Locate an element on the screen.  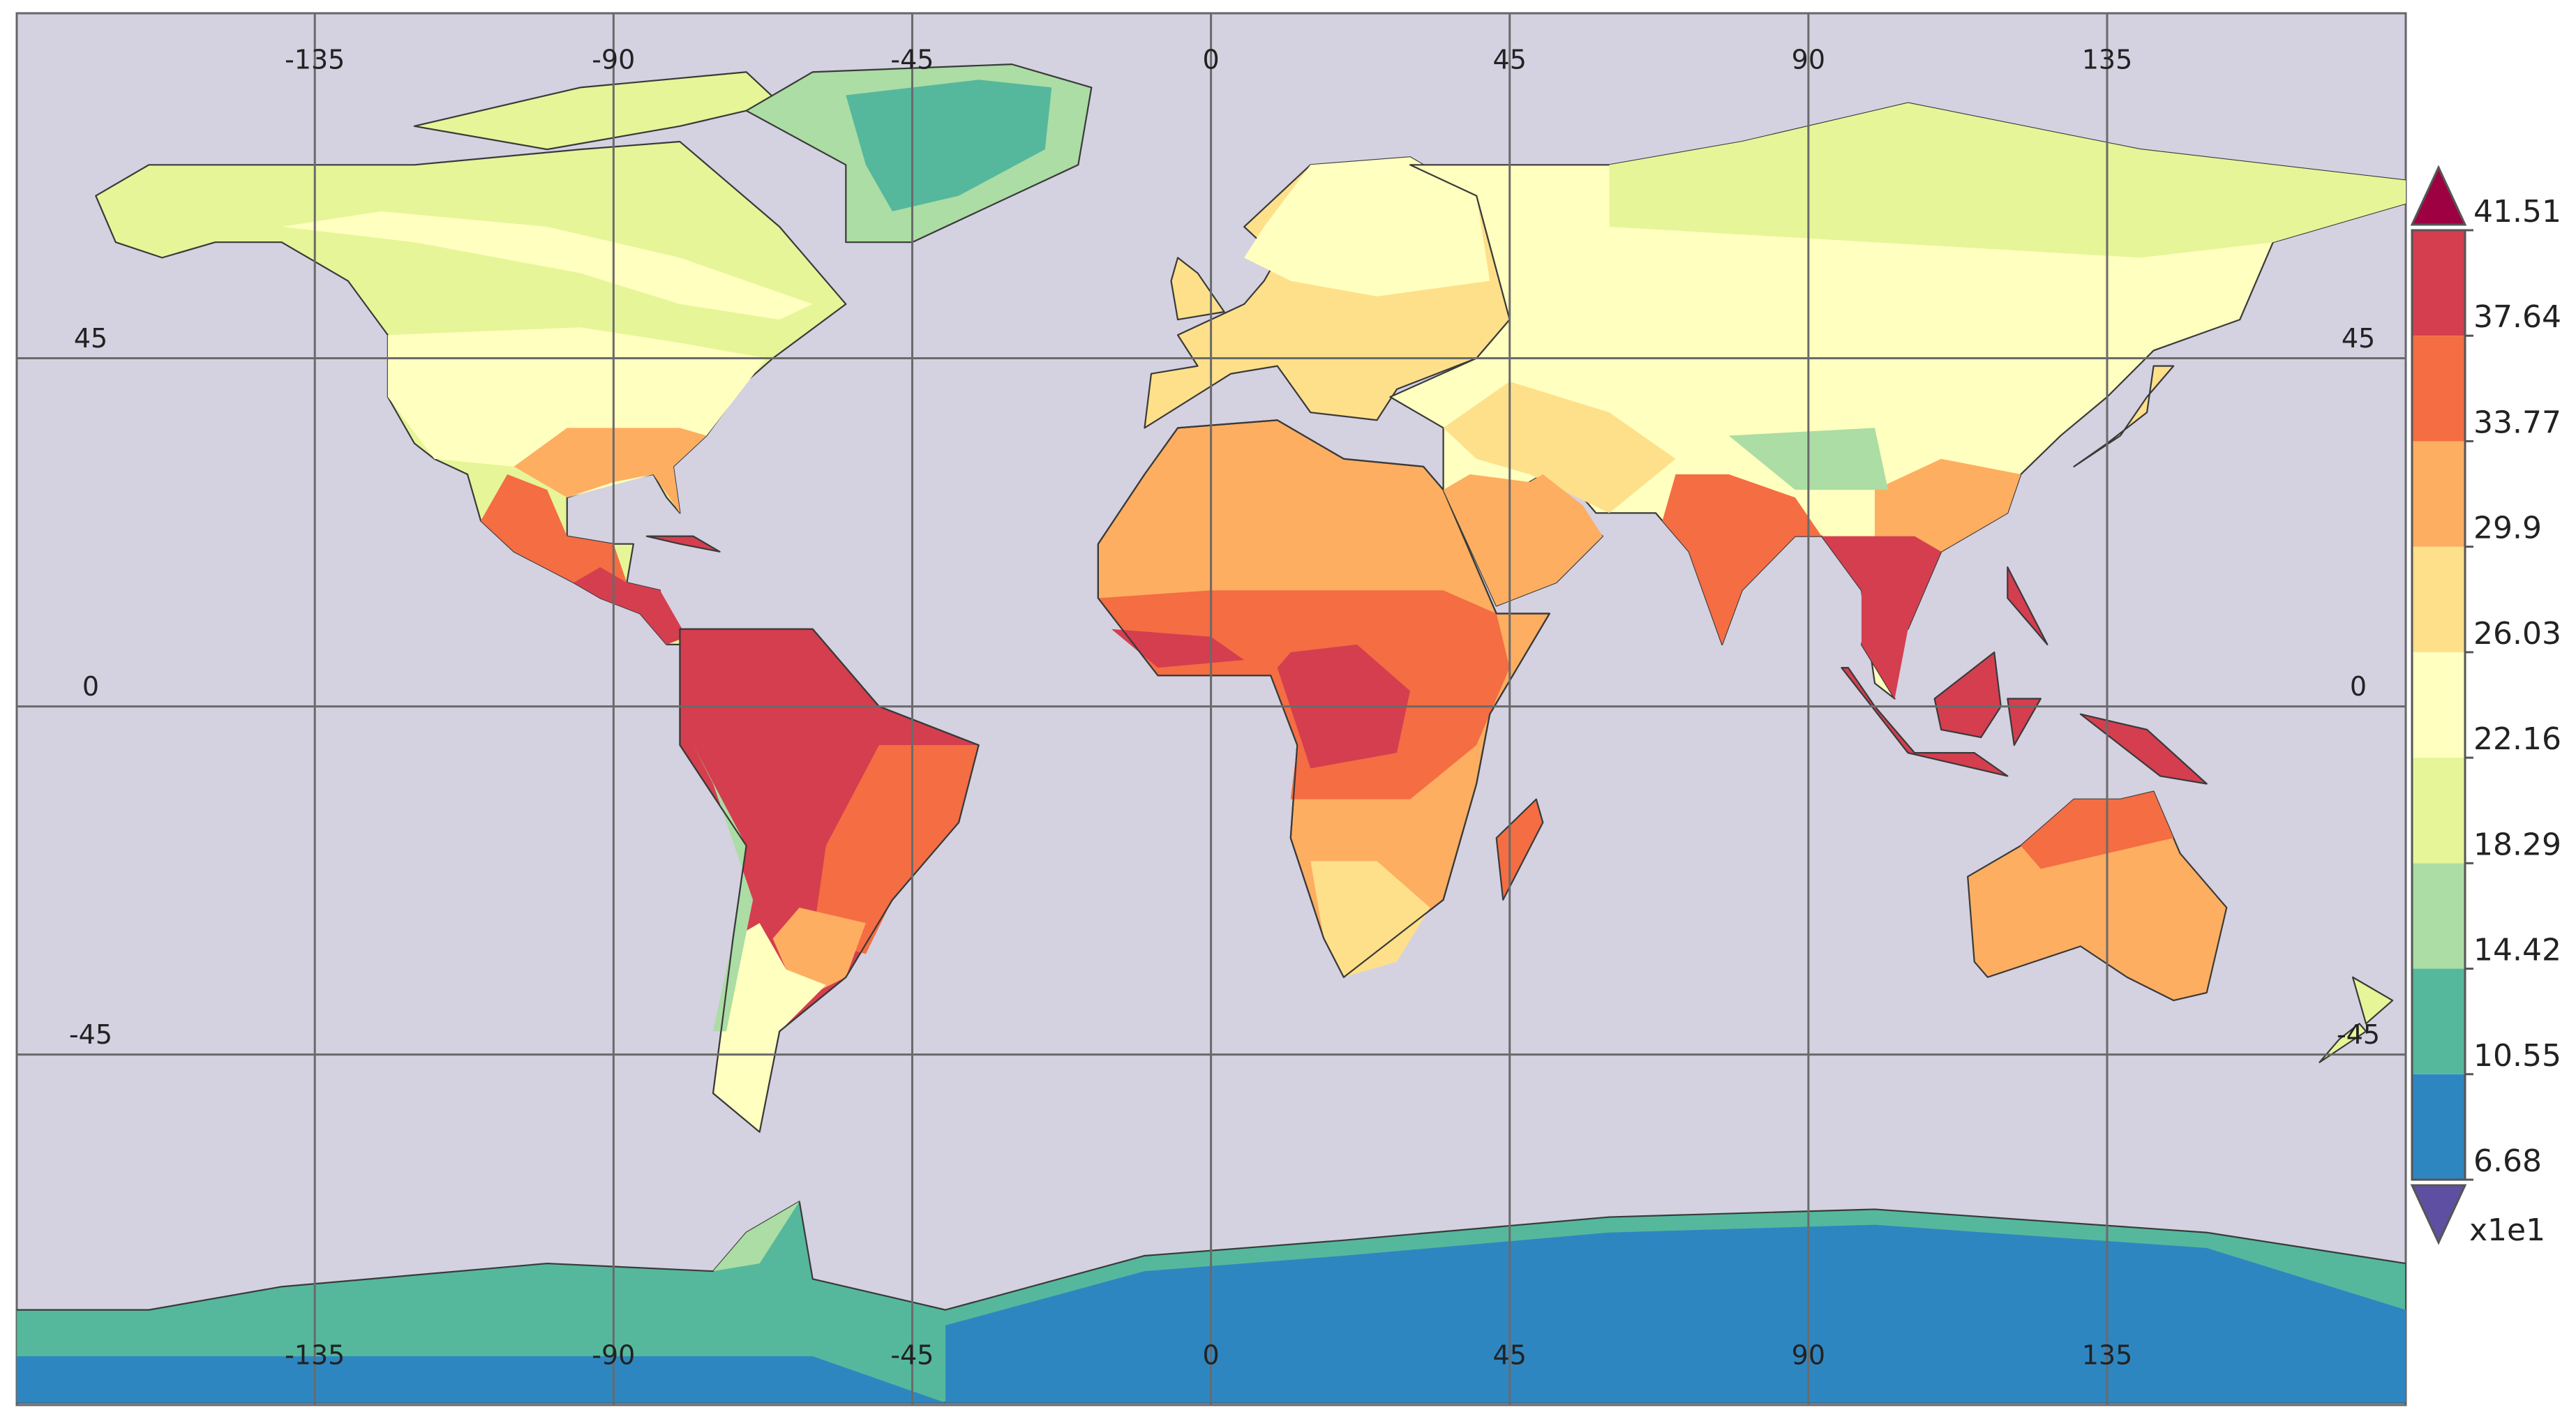
lon-label-top: 90 is located at coordinates (1808, 60).